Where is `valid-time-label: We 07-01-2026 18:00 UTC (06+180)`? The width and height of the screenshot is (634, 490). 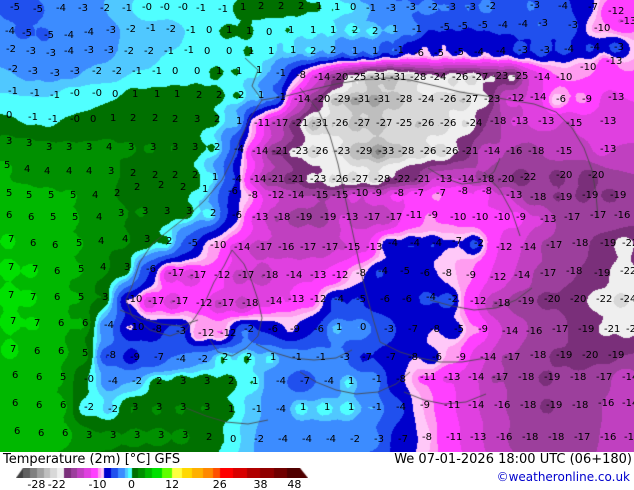
valid-time-label: We 07-01-2026 18:00 UTC (06+180) is located at coordinates (513, 459).